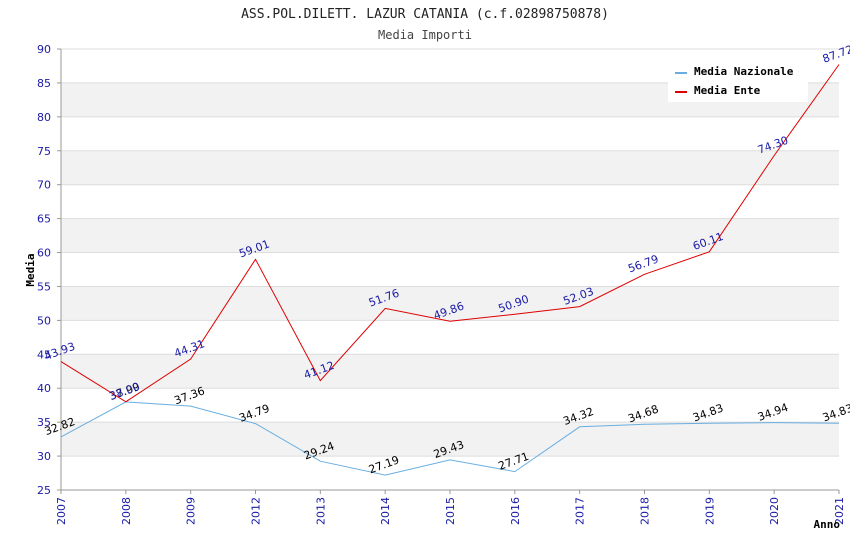  Describe the element at coordinates (44, 490) in the screenshot. I see `y-tick-label: 25` at that location.